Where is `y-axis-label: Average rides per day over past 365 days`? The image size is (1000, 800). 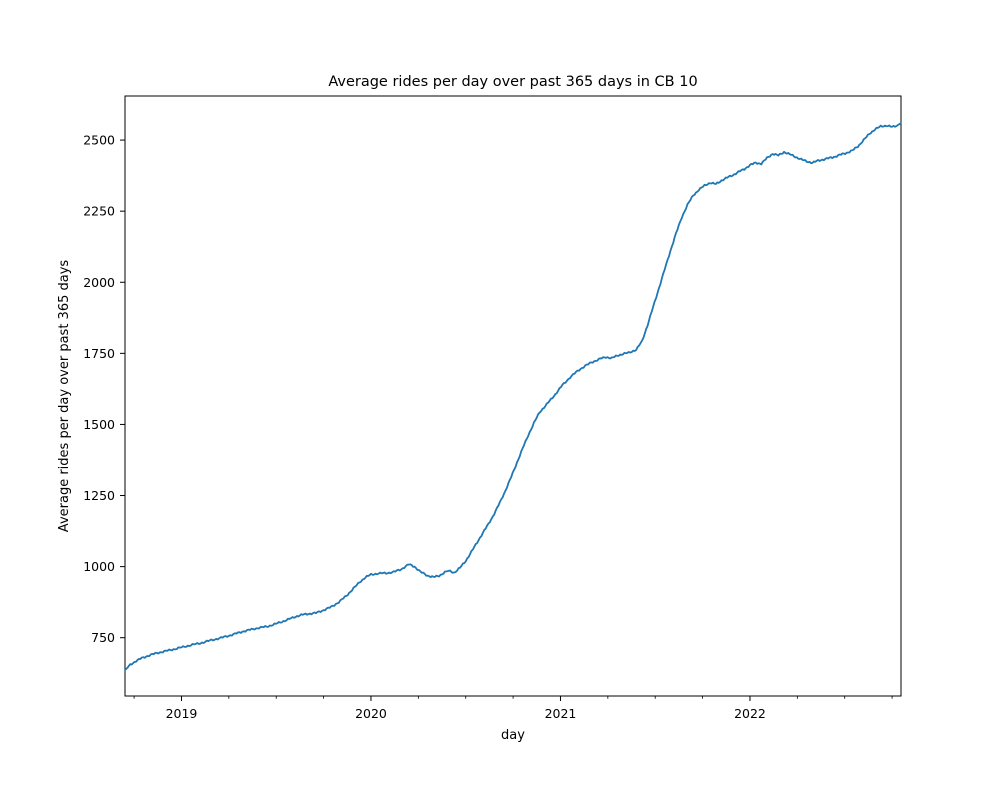 y-axis-label: Average rides per day over past 365 days is located at coordinates (64, 396).